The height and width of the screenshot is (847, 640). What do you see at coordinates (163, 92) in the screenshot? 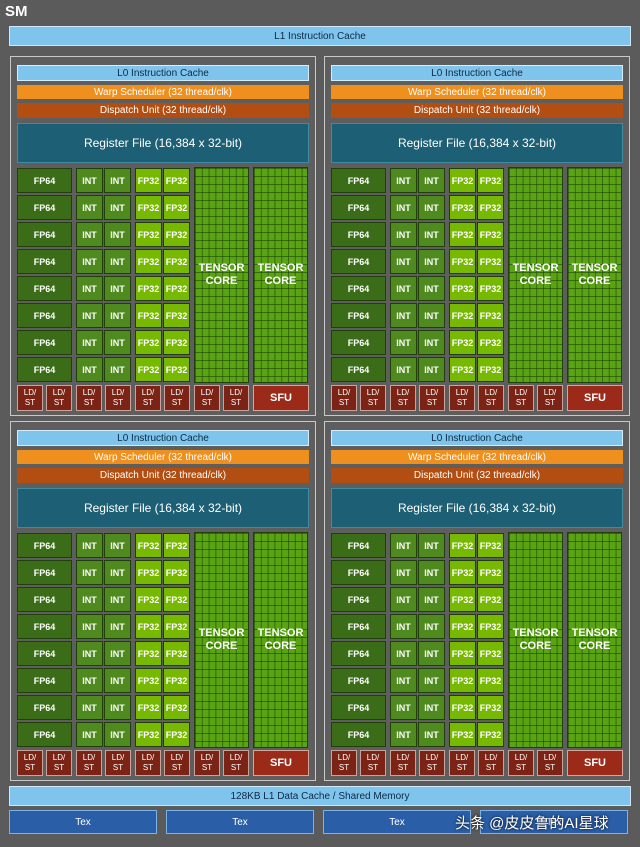
I see `warp-scheduler: Warp Scheduler (32 thread/clk)` at bounding box center [163, 92].